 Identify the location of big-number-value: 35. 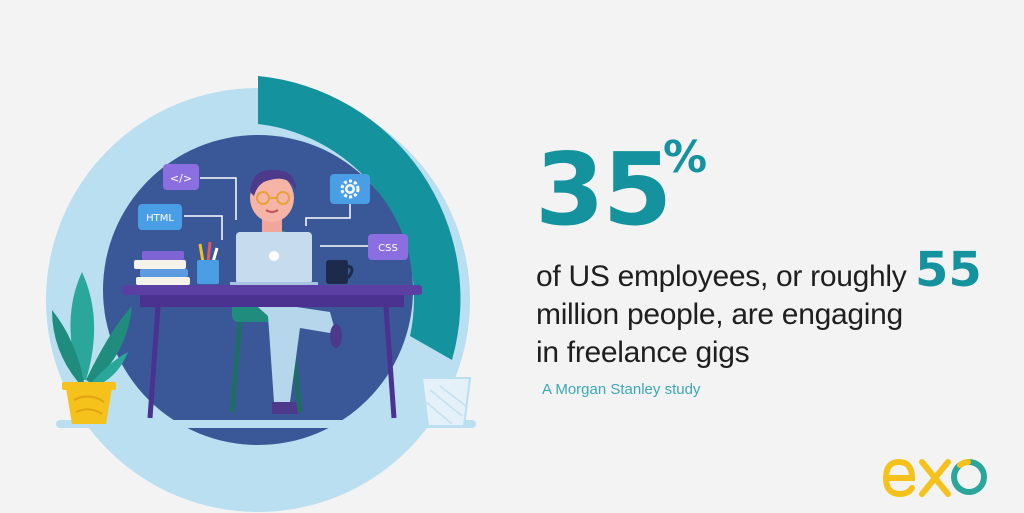
(603, 189).